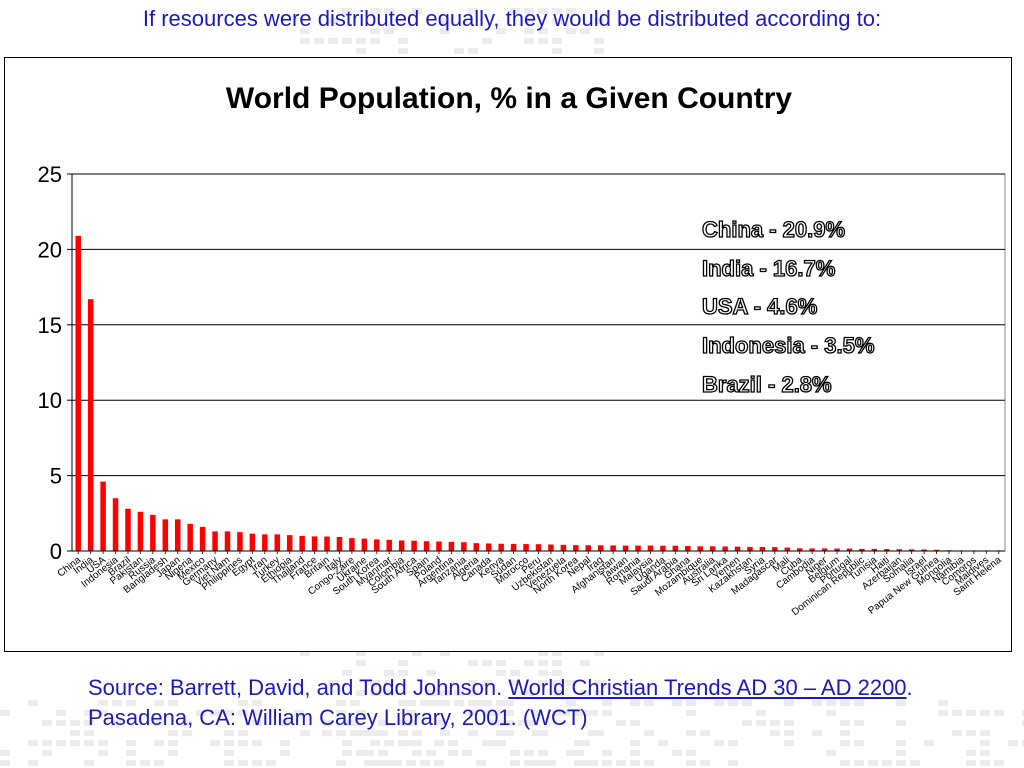  Describe the element at coordinates (509, 98) in the screenshot. I see `chart-title: World Population, % in a Given Country` at that location.